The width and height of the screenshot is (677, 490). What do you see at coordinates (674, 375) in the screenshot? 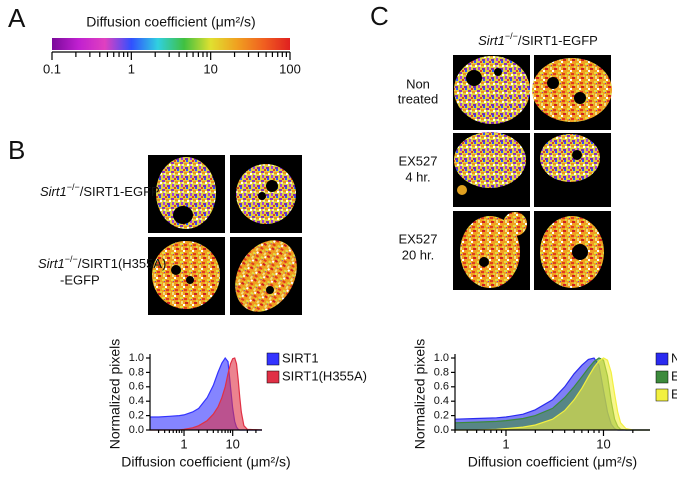
I see `legend-label: EX527 (4 hr)` at bounding box center [674, 375].